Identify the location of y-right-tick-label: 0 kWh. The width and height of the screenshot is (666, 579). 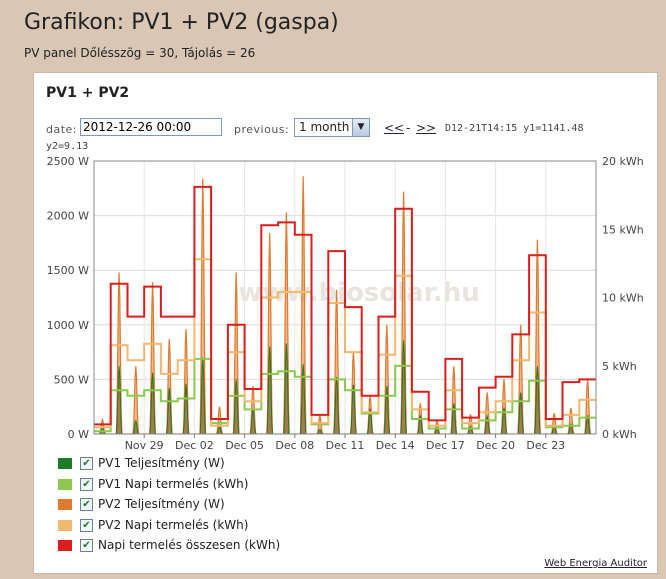
(619, 434).